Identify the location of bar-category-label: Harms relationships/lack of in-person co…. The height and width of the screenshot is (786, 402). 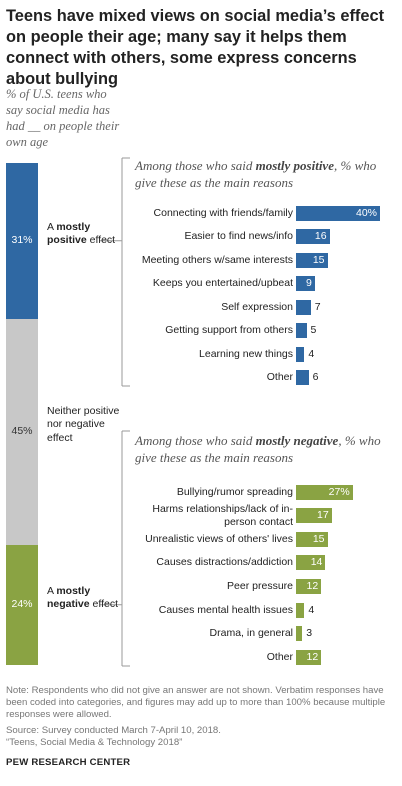
(222, 515).